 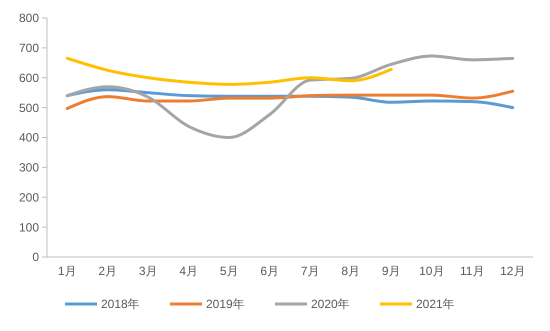 I want to click on x-tick-label: 7月, so click(x=310, y=271).